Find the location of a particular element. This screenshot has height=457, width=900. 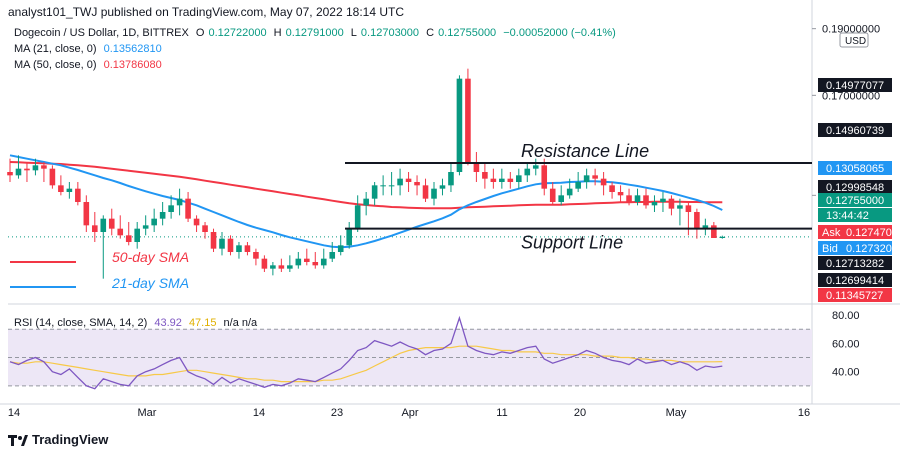

rsi-value: 43.92 is located at coordinates (168, 323).